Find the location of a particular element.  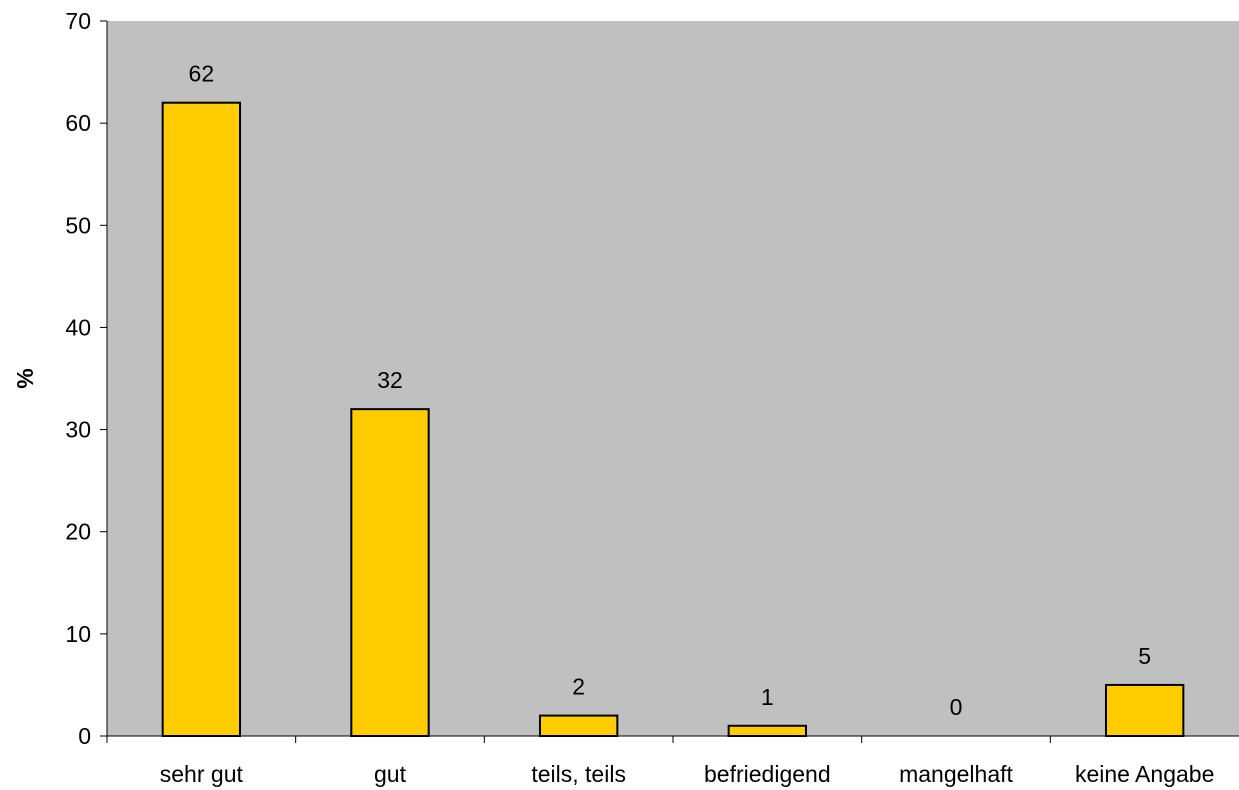

y-tick-label: 30 is located at coordinates (78, 430).